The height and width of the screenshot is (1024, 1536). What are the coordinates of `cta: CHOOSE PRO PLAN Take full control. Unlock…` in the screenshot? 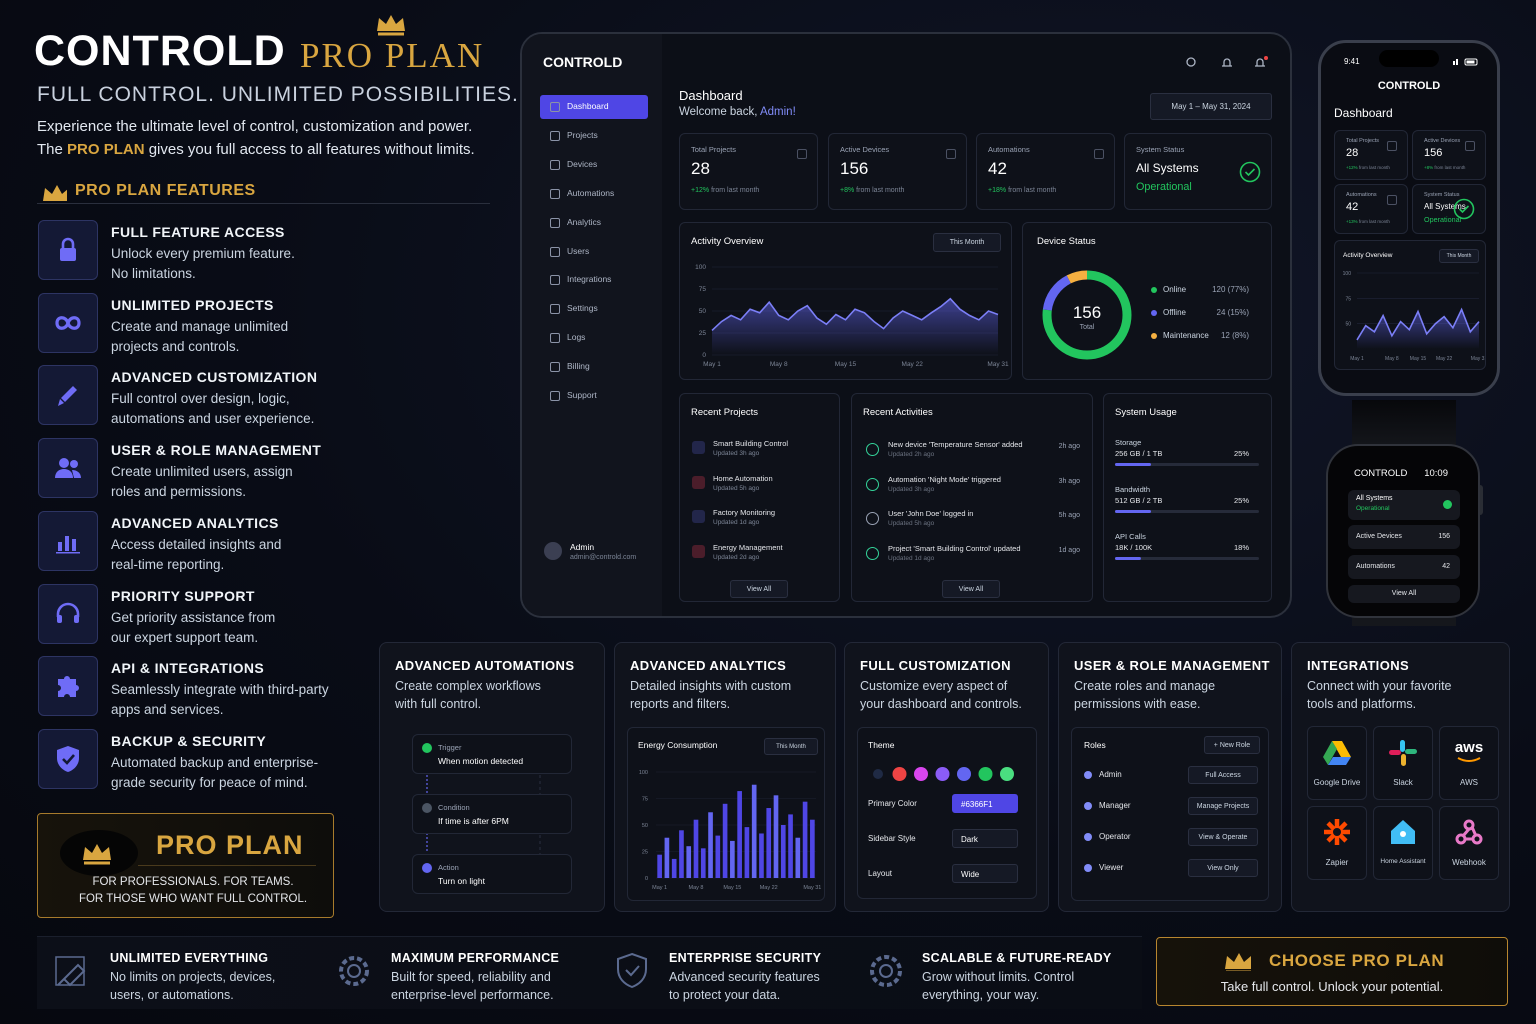 It's located at (1332, 971).